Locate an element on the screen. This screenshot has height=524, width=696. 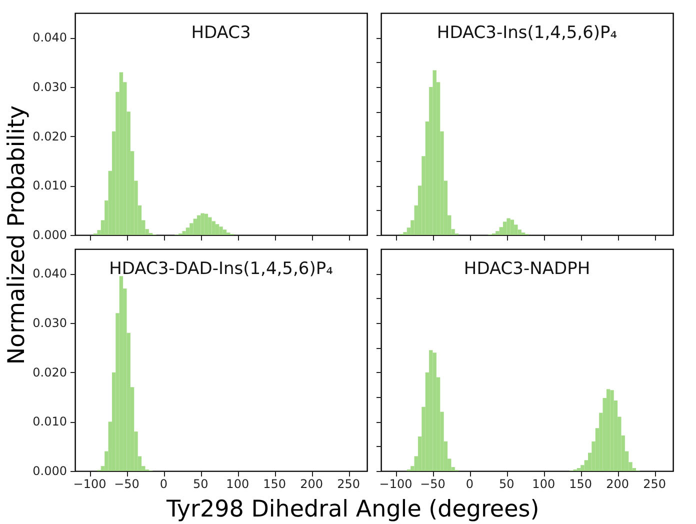
text: HDAC3-DAD-Ins(1,4,5,6)P₄ is located at coordinates (221, 269).